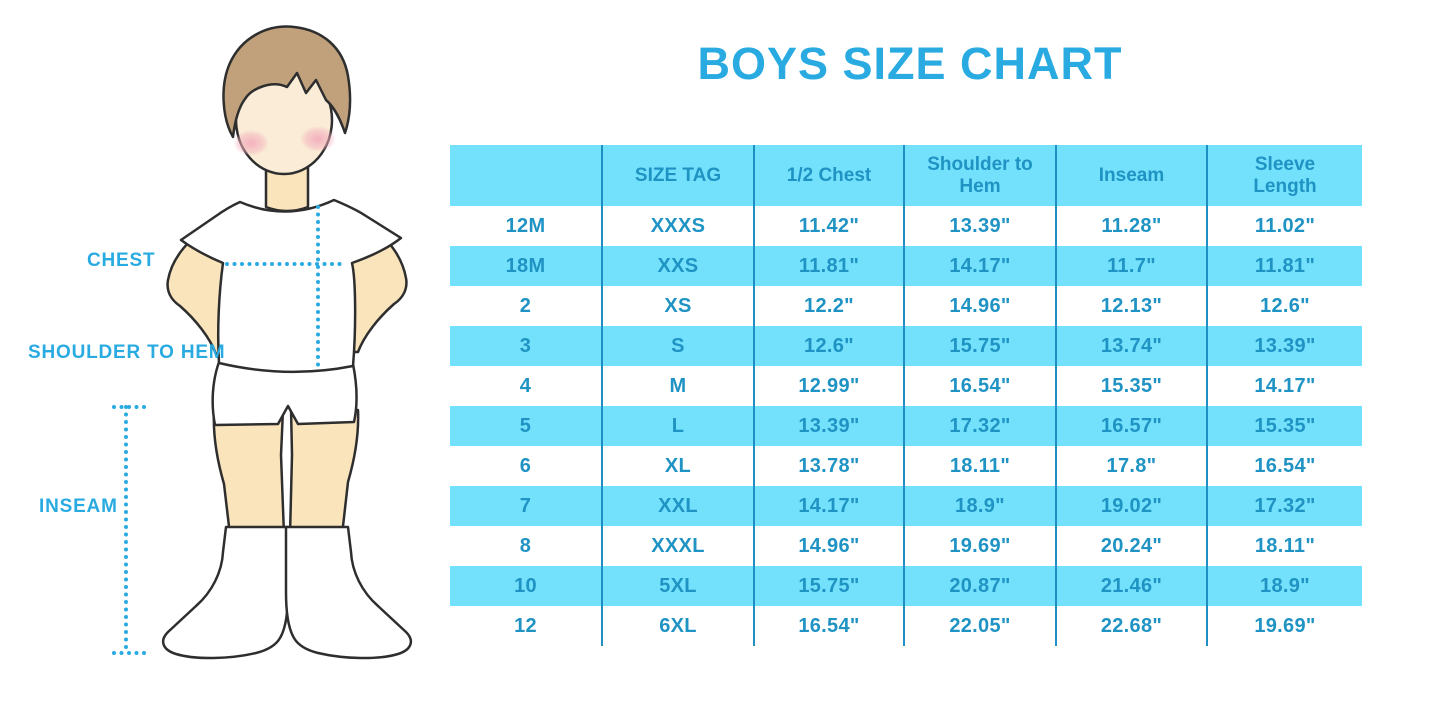 Image resolution: width=1445 pixels, height=723 pixels. What do you see at coordinates (526, 175) in the screenshot?
I see `column-header` at bounding box center [526, 175].